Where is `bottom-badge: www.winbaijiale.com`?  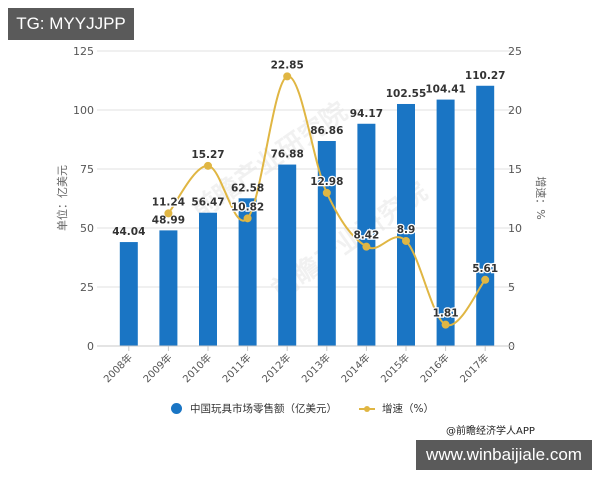 bottom-badge: www.winbaijiale.com is located at coordinates (504, 455).